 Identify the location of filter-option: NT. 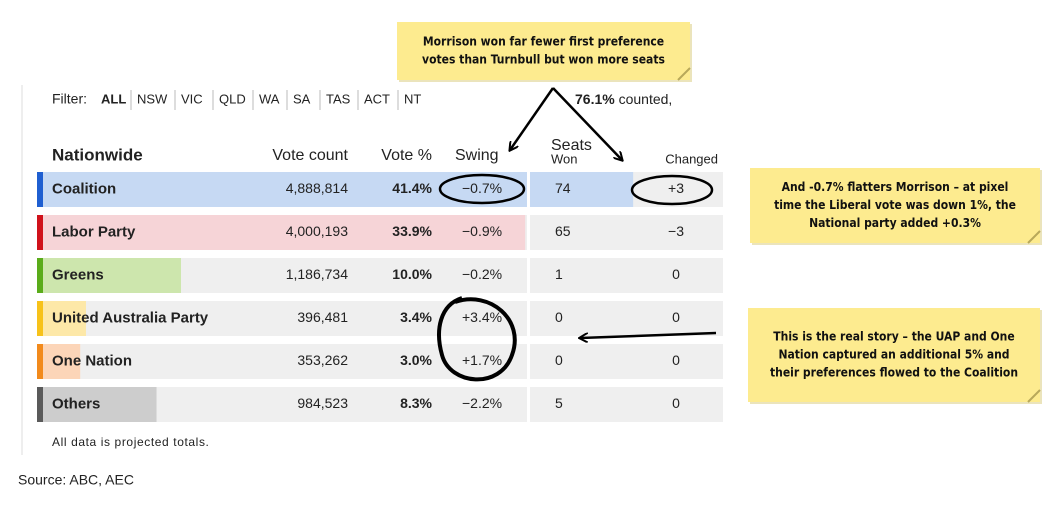
(412, 98).